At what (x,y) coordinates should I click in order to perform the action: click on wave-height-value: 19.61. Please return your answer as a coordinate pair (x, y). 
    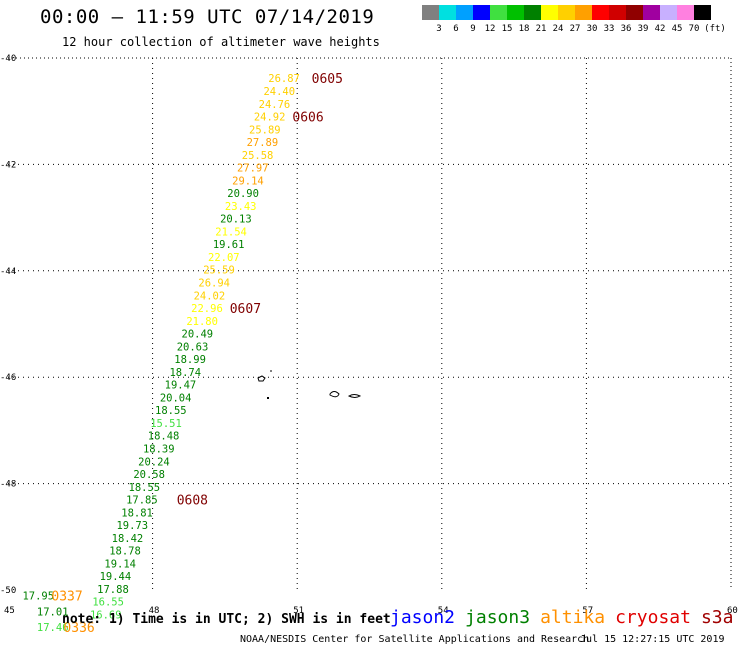
    Looking at the image, I should click on (229, 245).